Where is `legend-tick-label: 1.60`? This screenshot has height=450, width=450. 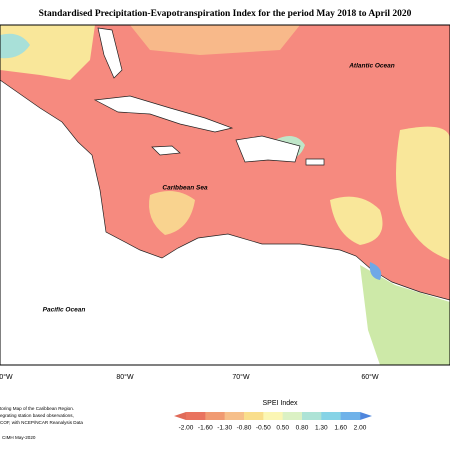 legend-tick-label: 1.60 is located at coordinates (340, 428).